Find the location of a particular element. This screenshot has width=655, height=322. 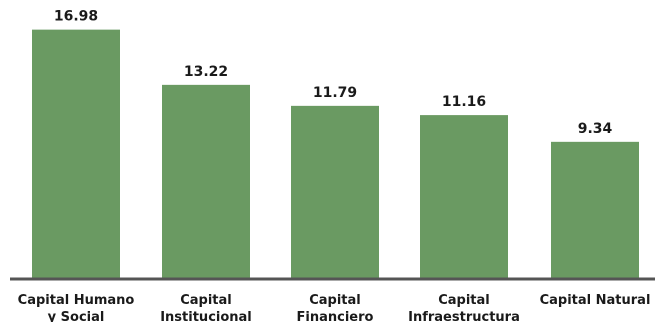

category-label-0: Capital Humano y Social is located at coordinates (76, 307).